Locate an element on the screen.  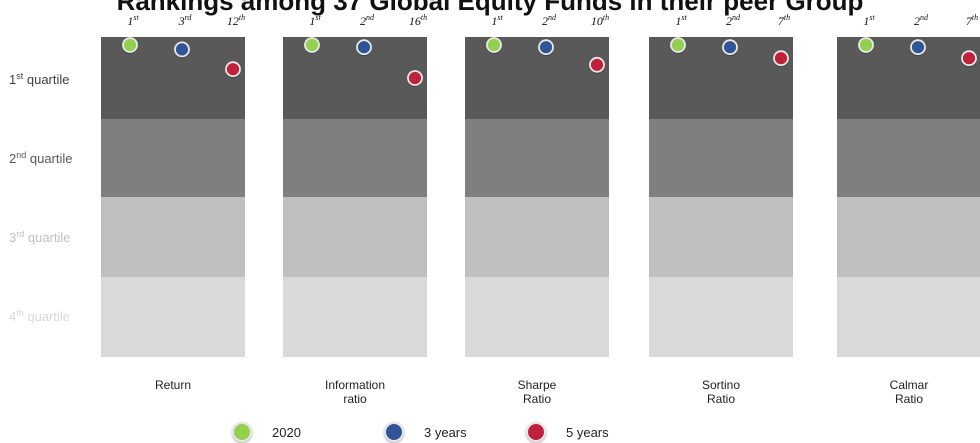
quartile-label-4: 4th quartile is located at coordinates (39, 316).